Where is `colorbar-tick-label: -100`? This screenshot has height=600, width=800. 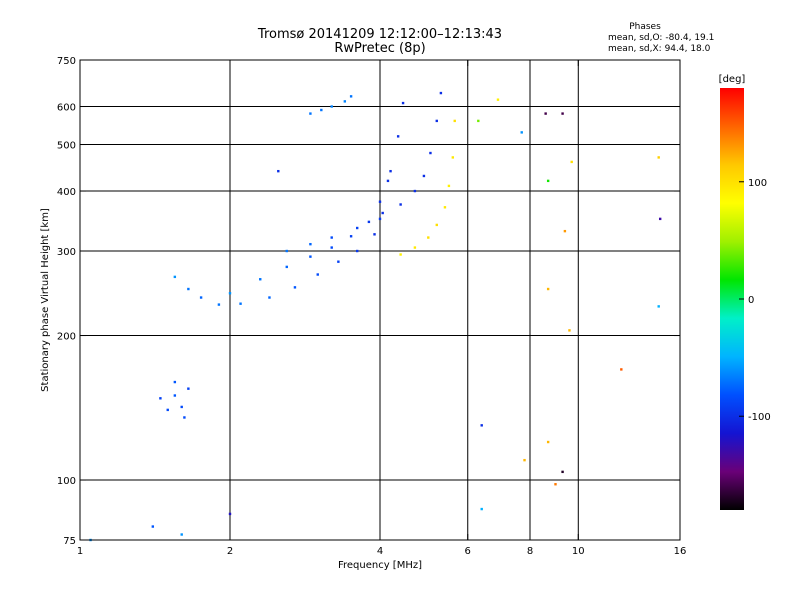
colorbar-tick-label: -100 is located at coordinates (759, 417).